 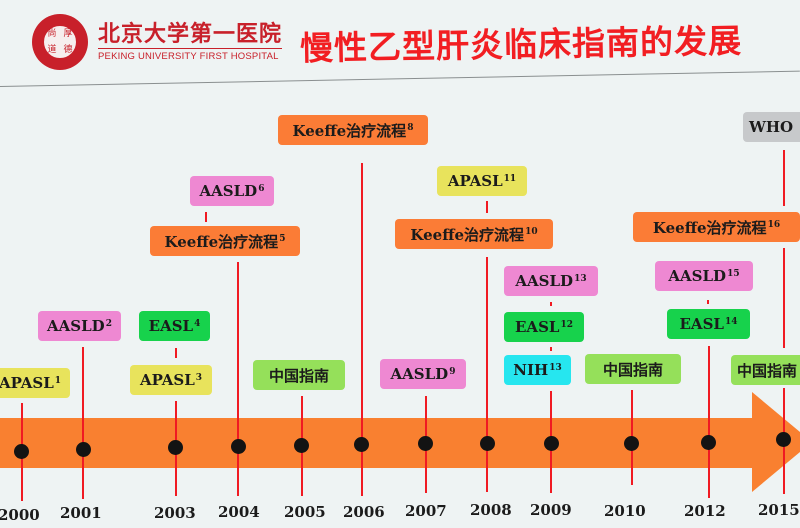 I want to click on connector-line-2001, so click(x=83, y=423).